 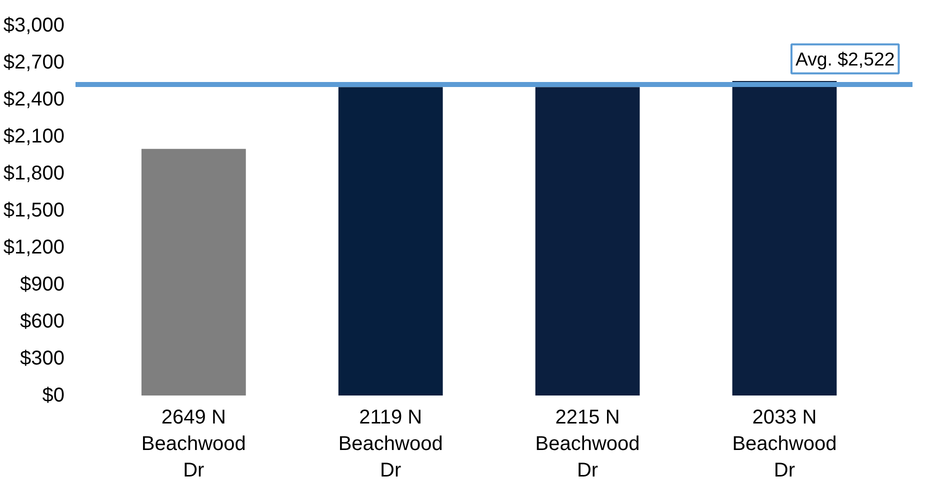 What do you see at coordinates (193, 444) in the screenshot?
I see `x-tick-label: 2649 N Beachwood Dr` at bounding box center [193, 444].